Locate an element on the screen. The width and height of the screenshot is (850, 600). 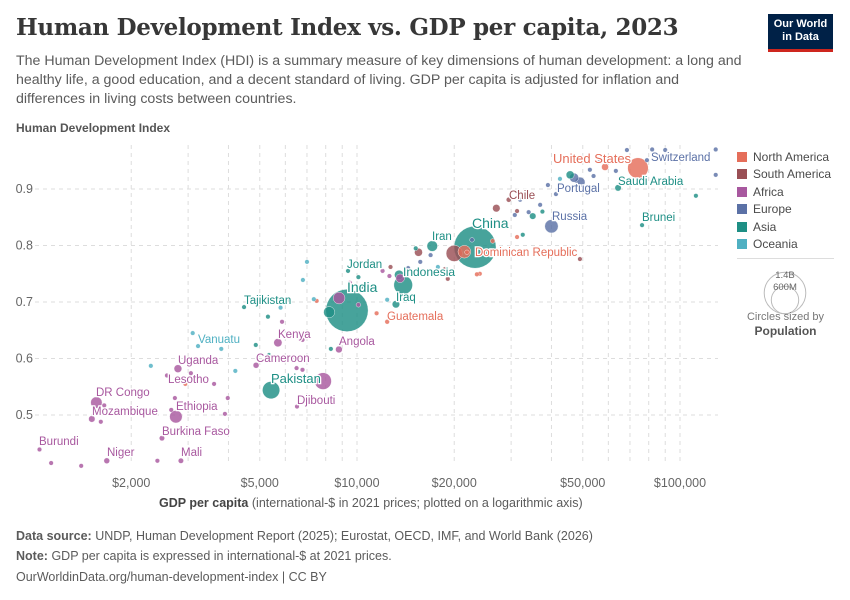
owid-logo: Our World in Data is located at coordinates (800, 33).